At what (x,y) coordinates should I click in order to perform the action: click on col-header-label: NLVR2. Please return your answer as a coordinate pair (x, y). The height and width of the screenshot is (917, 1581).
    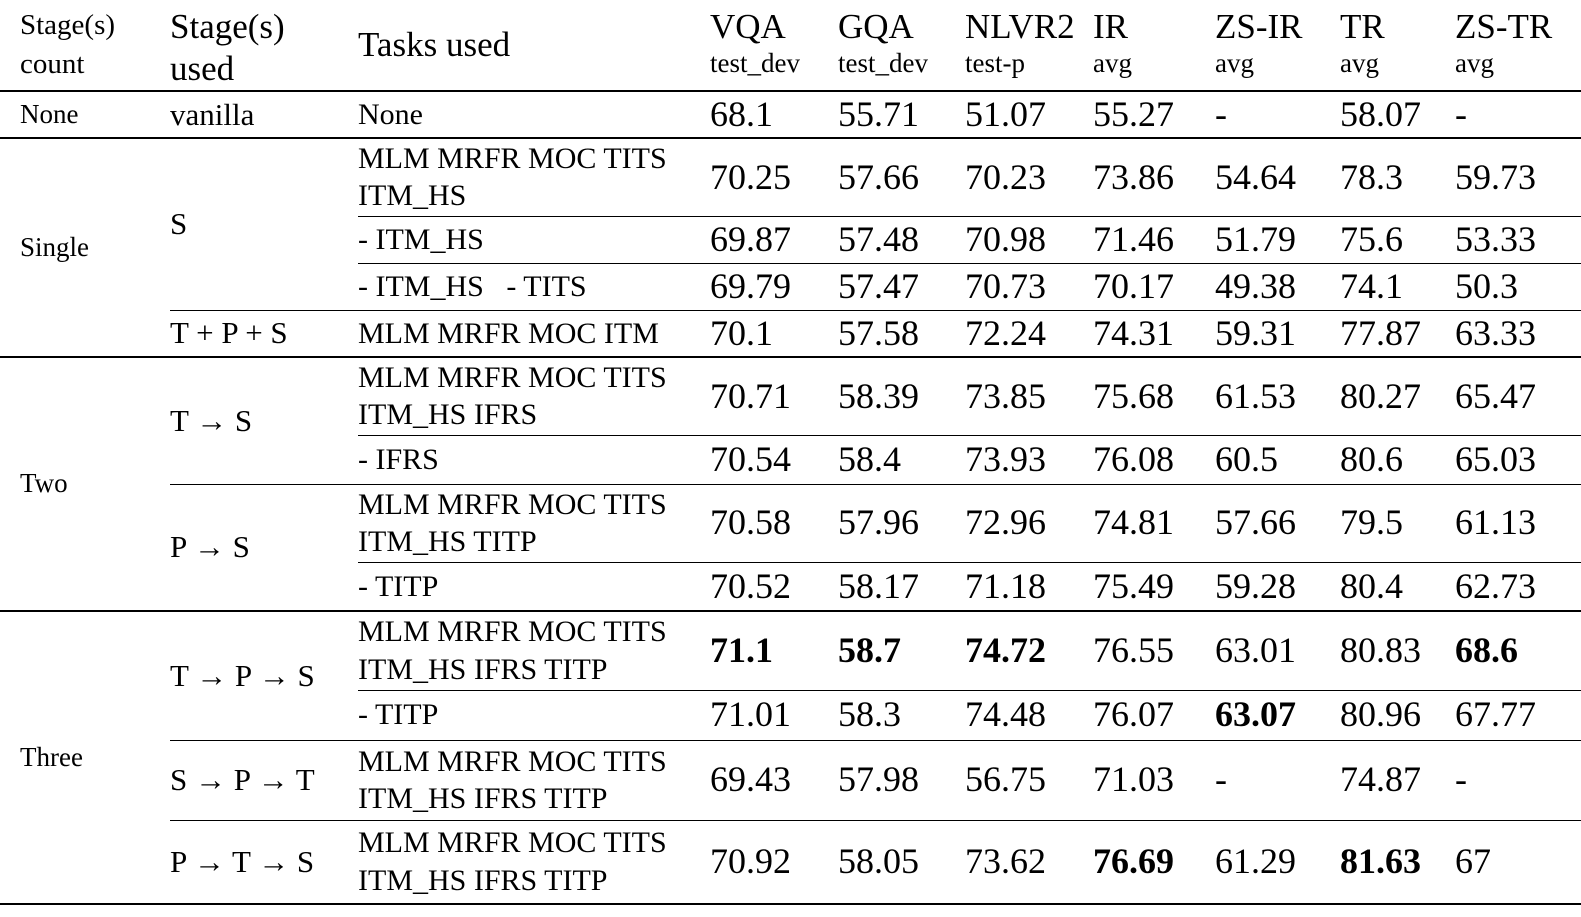
    Looking at the image, I should click on (1020, 26).